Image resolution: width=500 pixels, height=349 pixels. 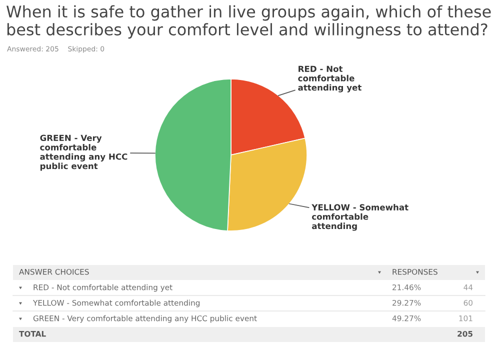 I want to click on slice-label: RED - Not comfortable attending yet, so click(x=330, y=79).